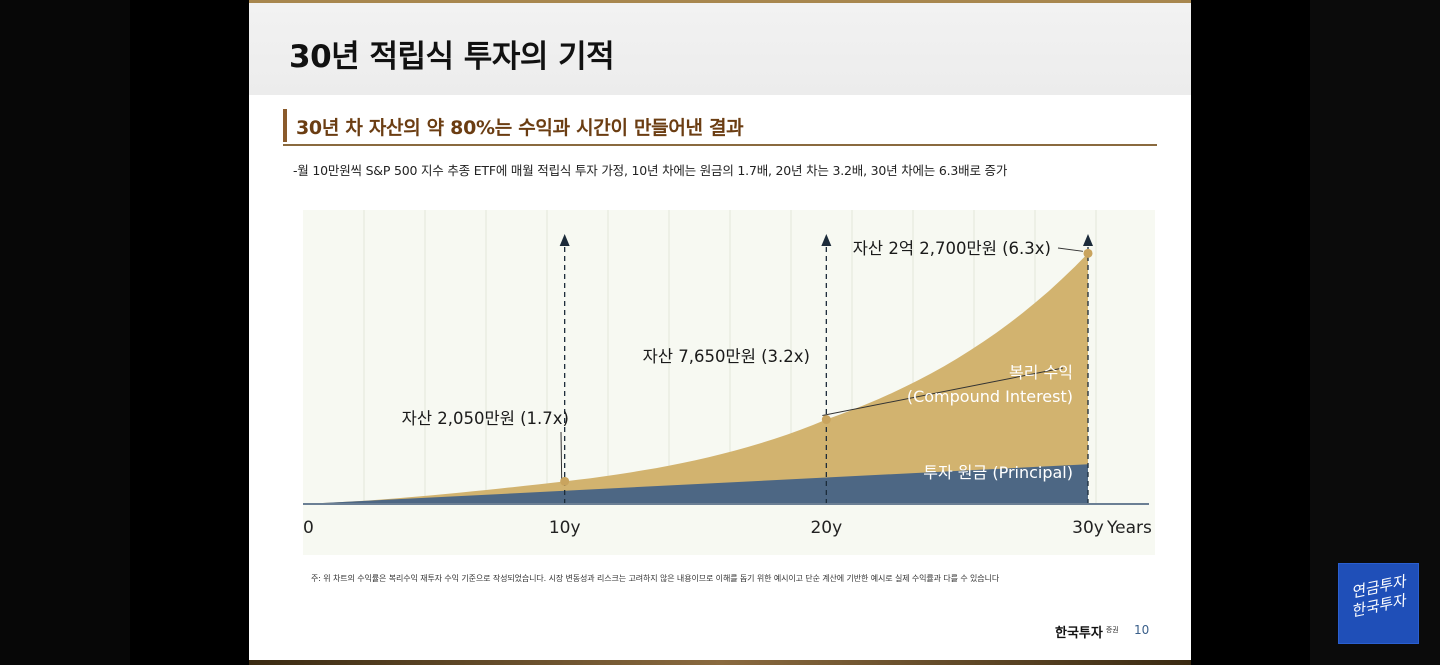 The width and height of the screenshot is (1440, 665). Describe the element at coordinates (720, 47) in the screenshot. I see `slide-header: 30년 적립식 투자의 기적` at that location.